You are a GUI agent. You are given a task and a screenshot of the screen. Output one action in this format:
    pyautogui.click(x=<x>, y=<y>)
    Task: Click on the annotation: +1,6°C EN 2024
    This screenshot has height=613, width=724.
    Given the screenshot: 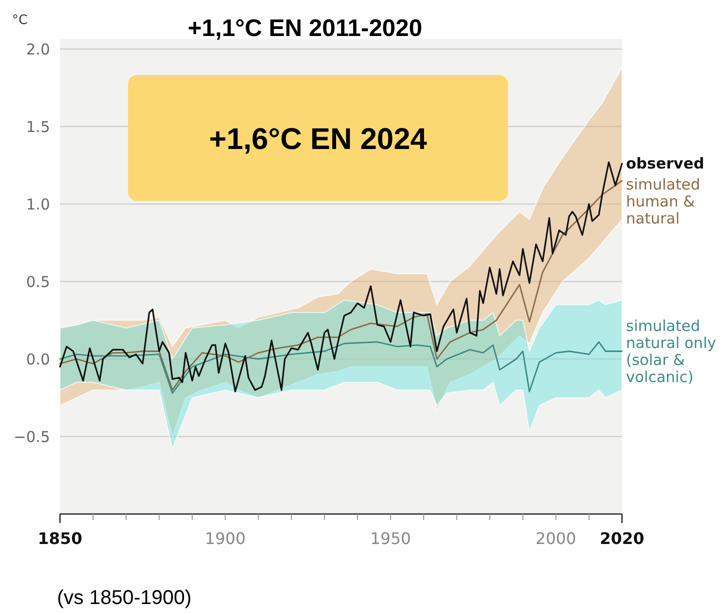 What is the action you would take?
    pyautogui.click(x=318, y=139)
    